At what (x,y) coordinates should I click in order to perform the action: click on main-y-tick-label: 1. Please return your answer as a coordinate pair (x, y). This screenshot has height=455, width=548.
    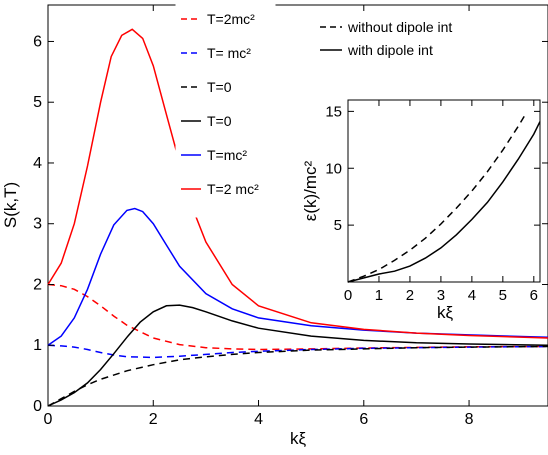
    Looking at the image, I should click on (37, 345).